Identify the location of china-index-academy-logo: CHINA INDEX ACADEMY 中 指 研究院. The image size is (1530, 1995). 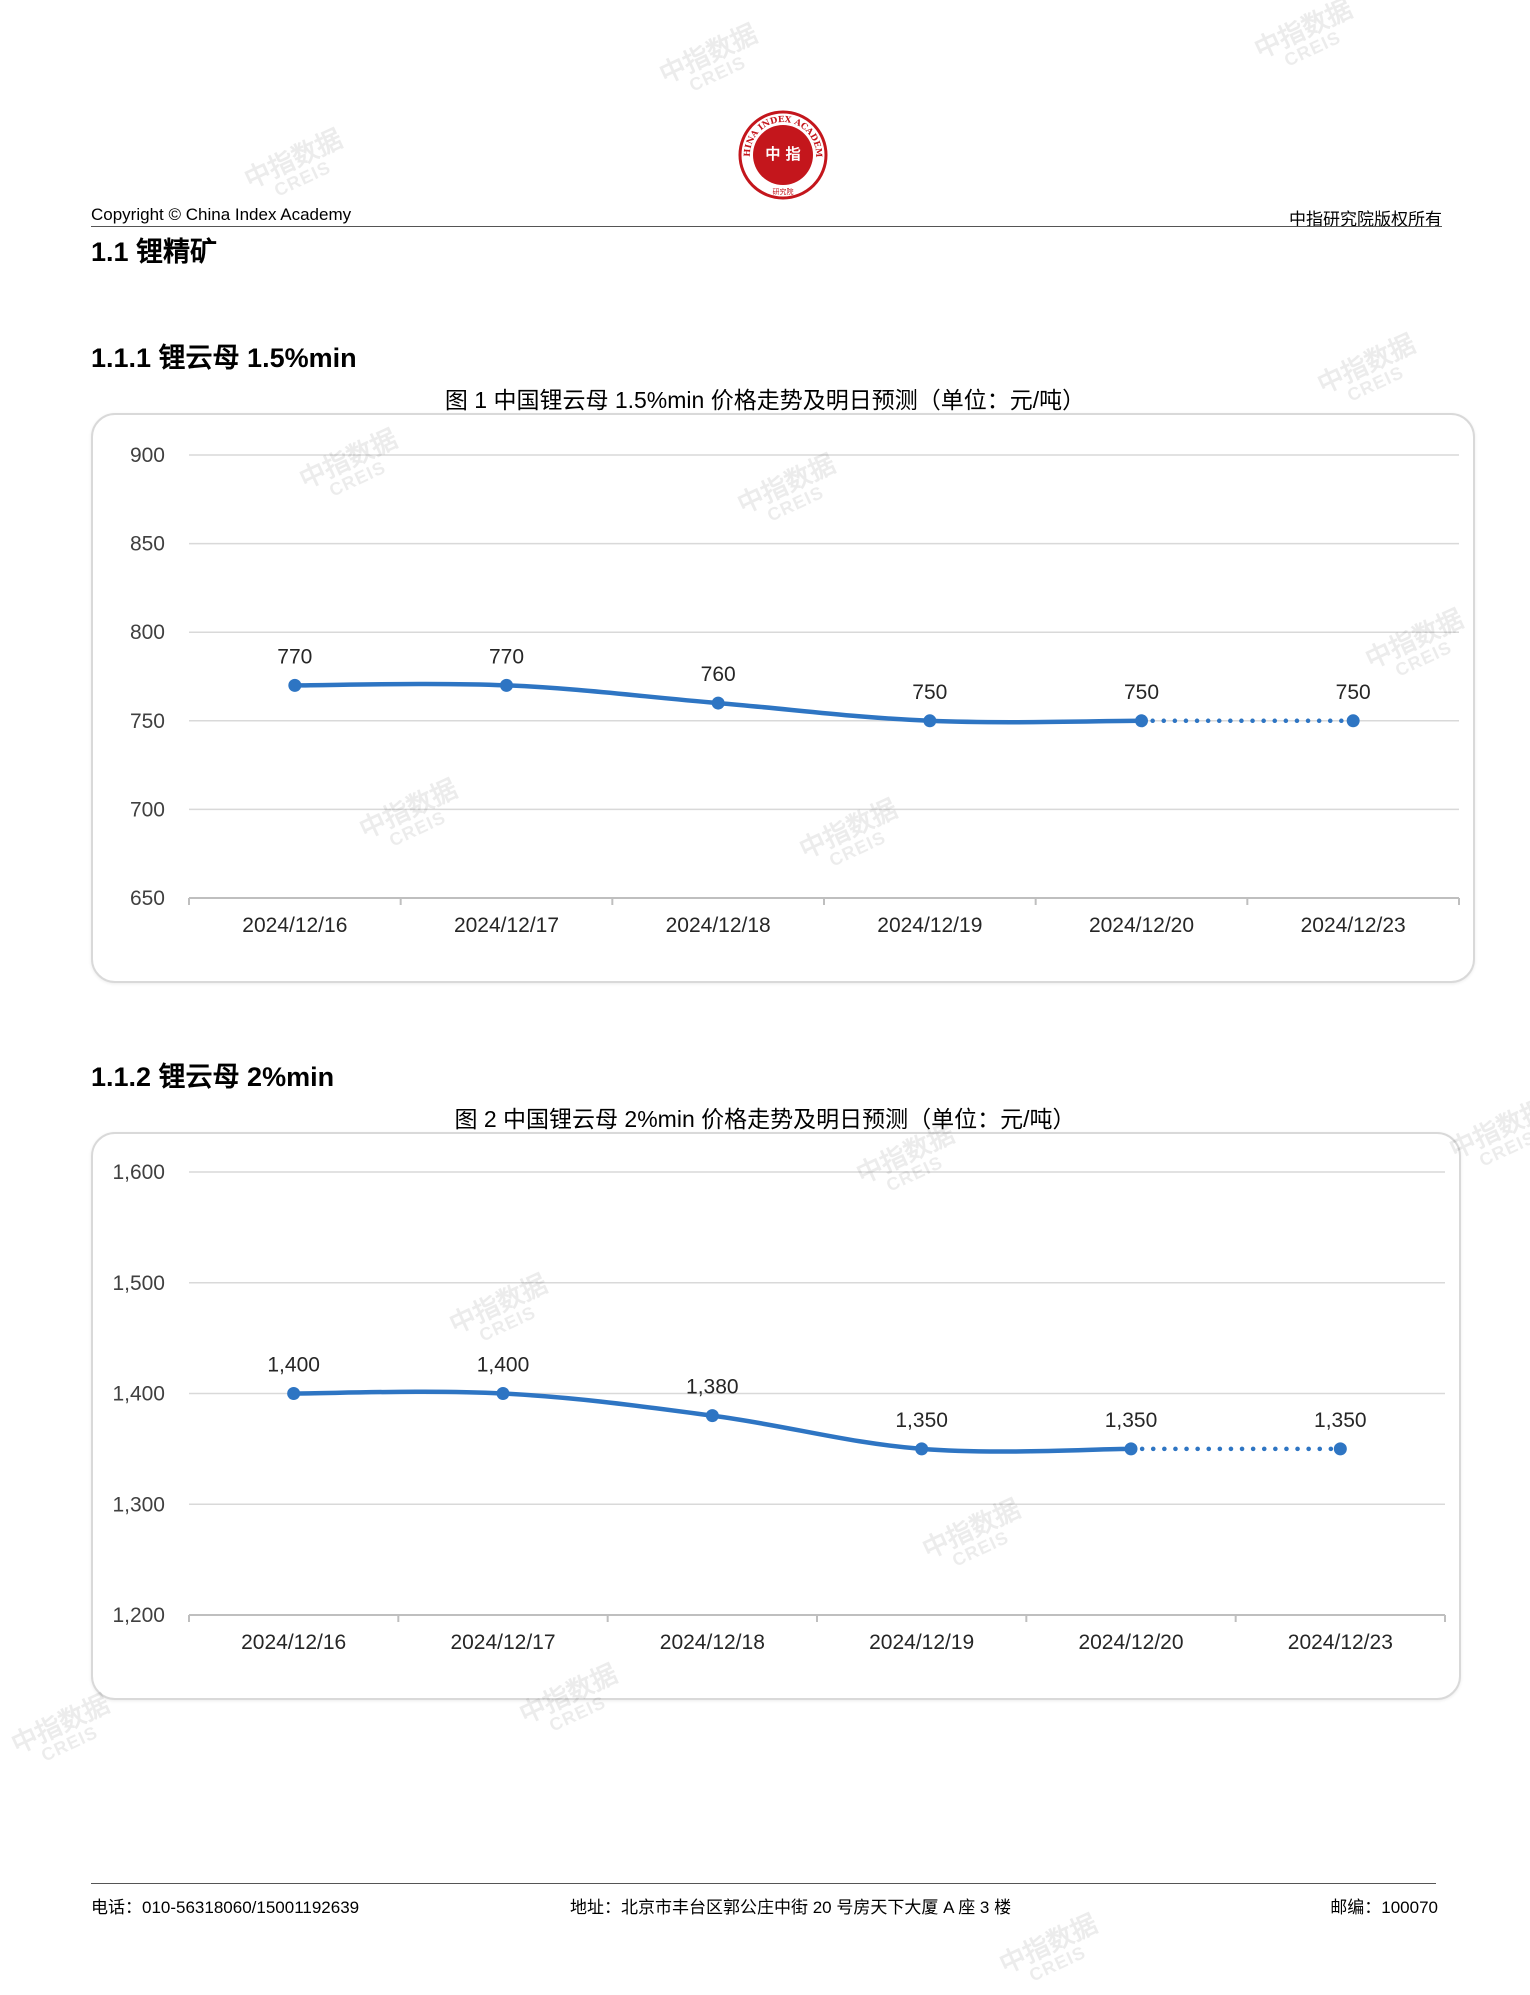
(781, 151).